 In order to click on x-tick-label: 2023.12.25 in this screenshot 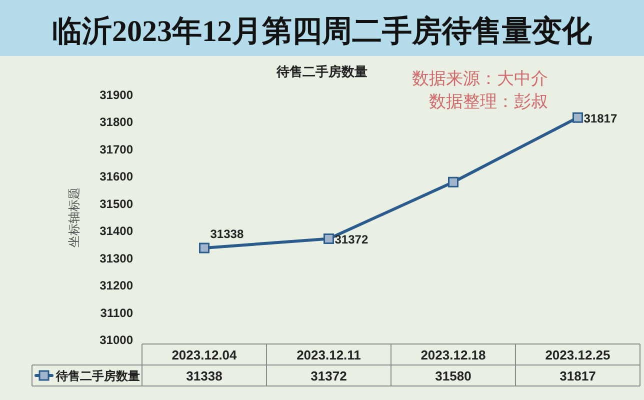, I will do `click(577, 355)`.